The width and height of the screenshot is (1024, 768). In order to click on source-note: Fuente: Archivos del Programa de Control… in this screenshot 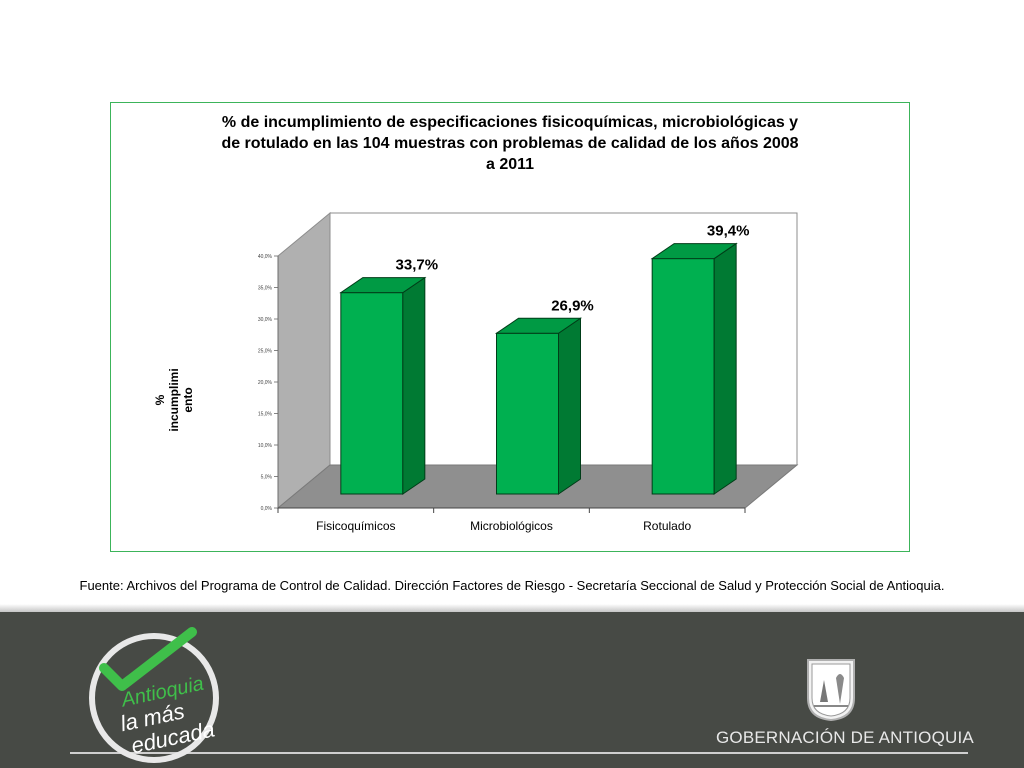, I will do `click(512, 585)`.